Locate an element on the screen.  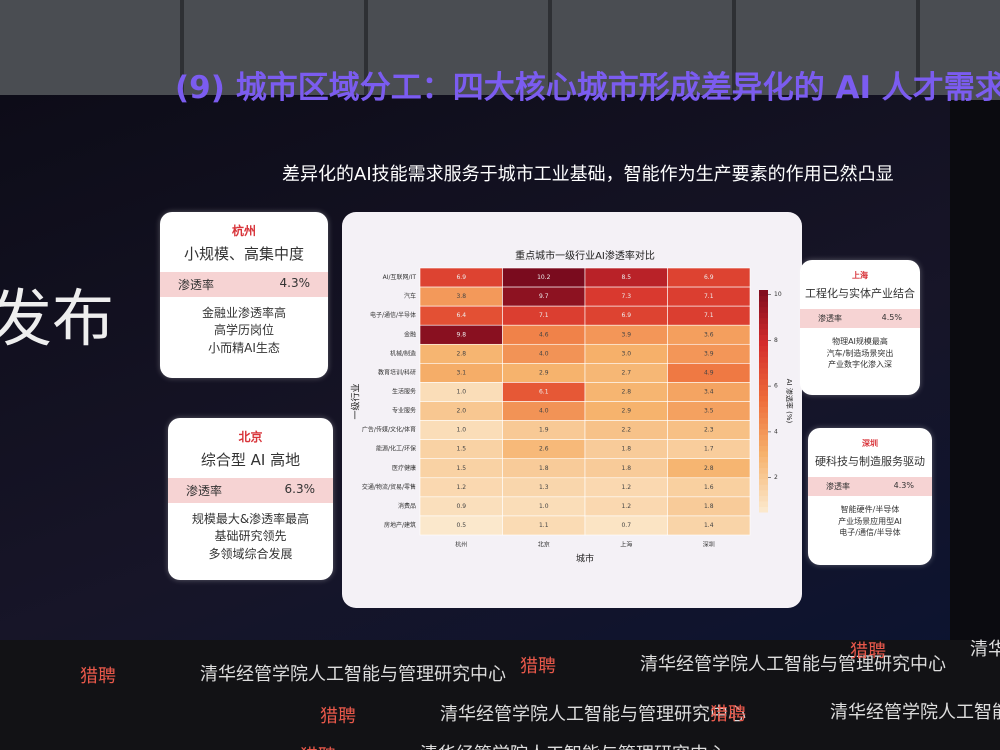
y-tick-label: 房地产/建筑 is located at coordinates (400, 525).